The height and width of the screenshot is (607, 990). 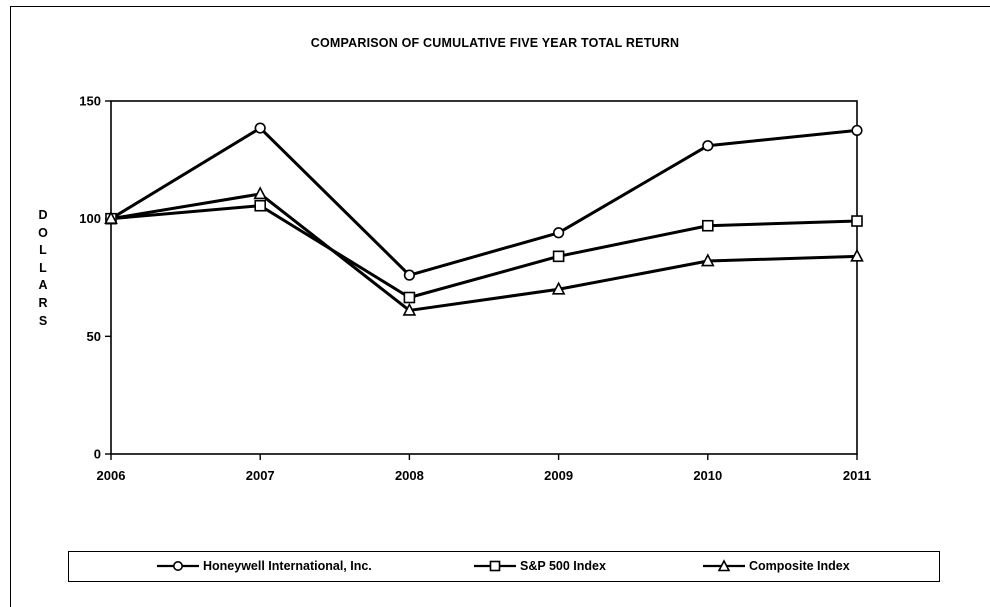 I want to click on x-tick-label: 2006, so click(x=111, y=475).